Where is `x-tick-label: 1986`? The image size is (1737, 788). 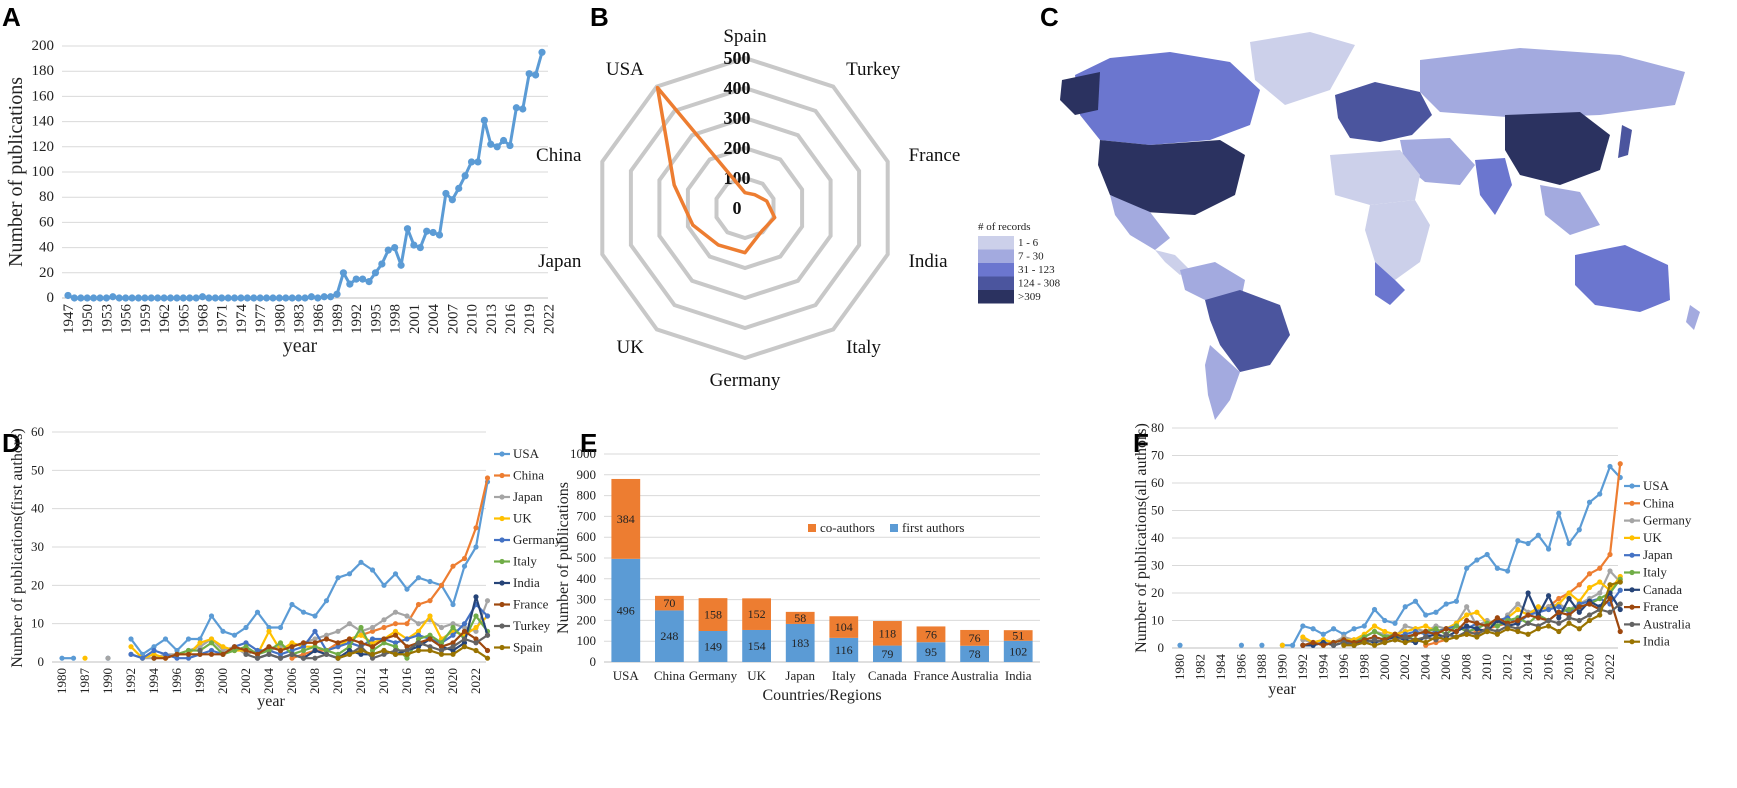 x-tick-label: 1986 is located at coordinates (1240, 667).